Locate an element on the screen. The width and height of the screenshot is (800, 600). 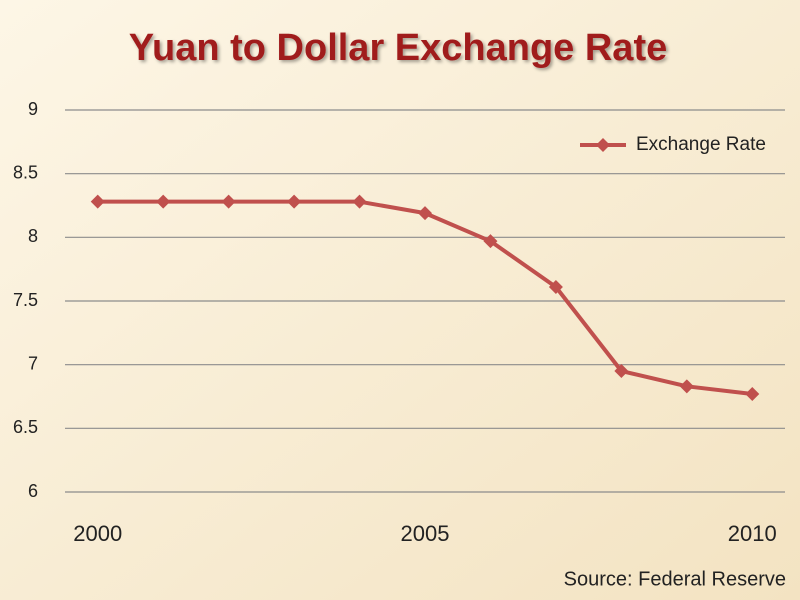
source-note: Source: Federal Reserve is located at coordinates (675, 579).